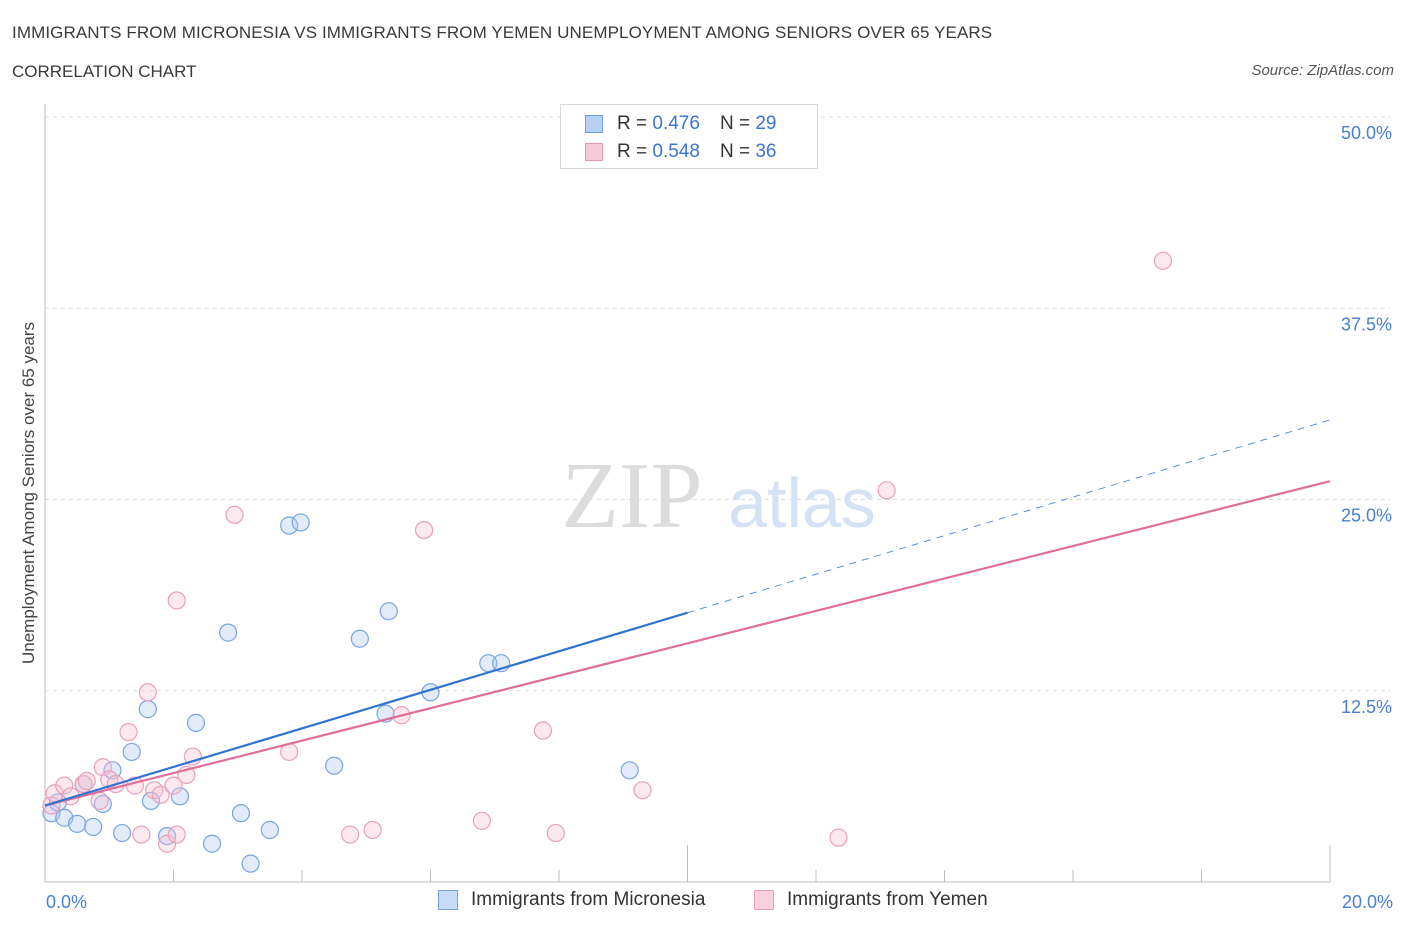 The width and height of the screenshot is (1406, 930). What do you see at coordinates (1367, 902) in the screenshot?
I see `x-tick-label: 20.0%` at bounding box center [1367, 902].